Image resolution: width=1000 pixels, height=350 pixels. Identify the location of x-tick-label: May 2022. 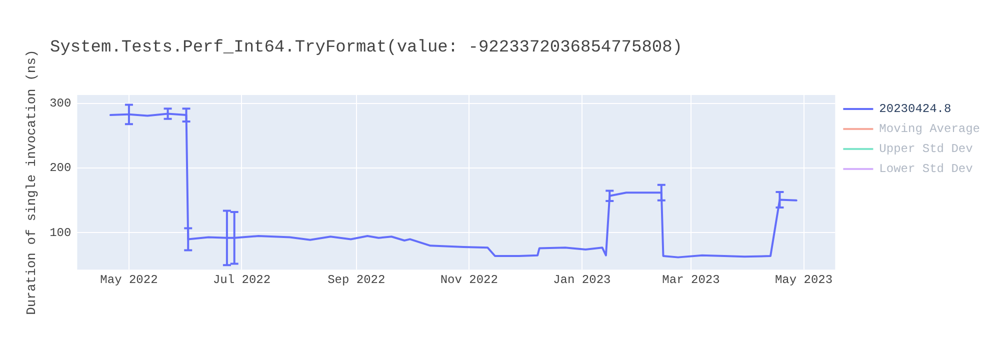
(129, 279).